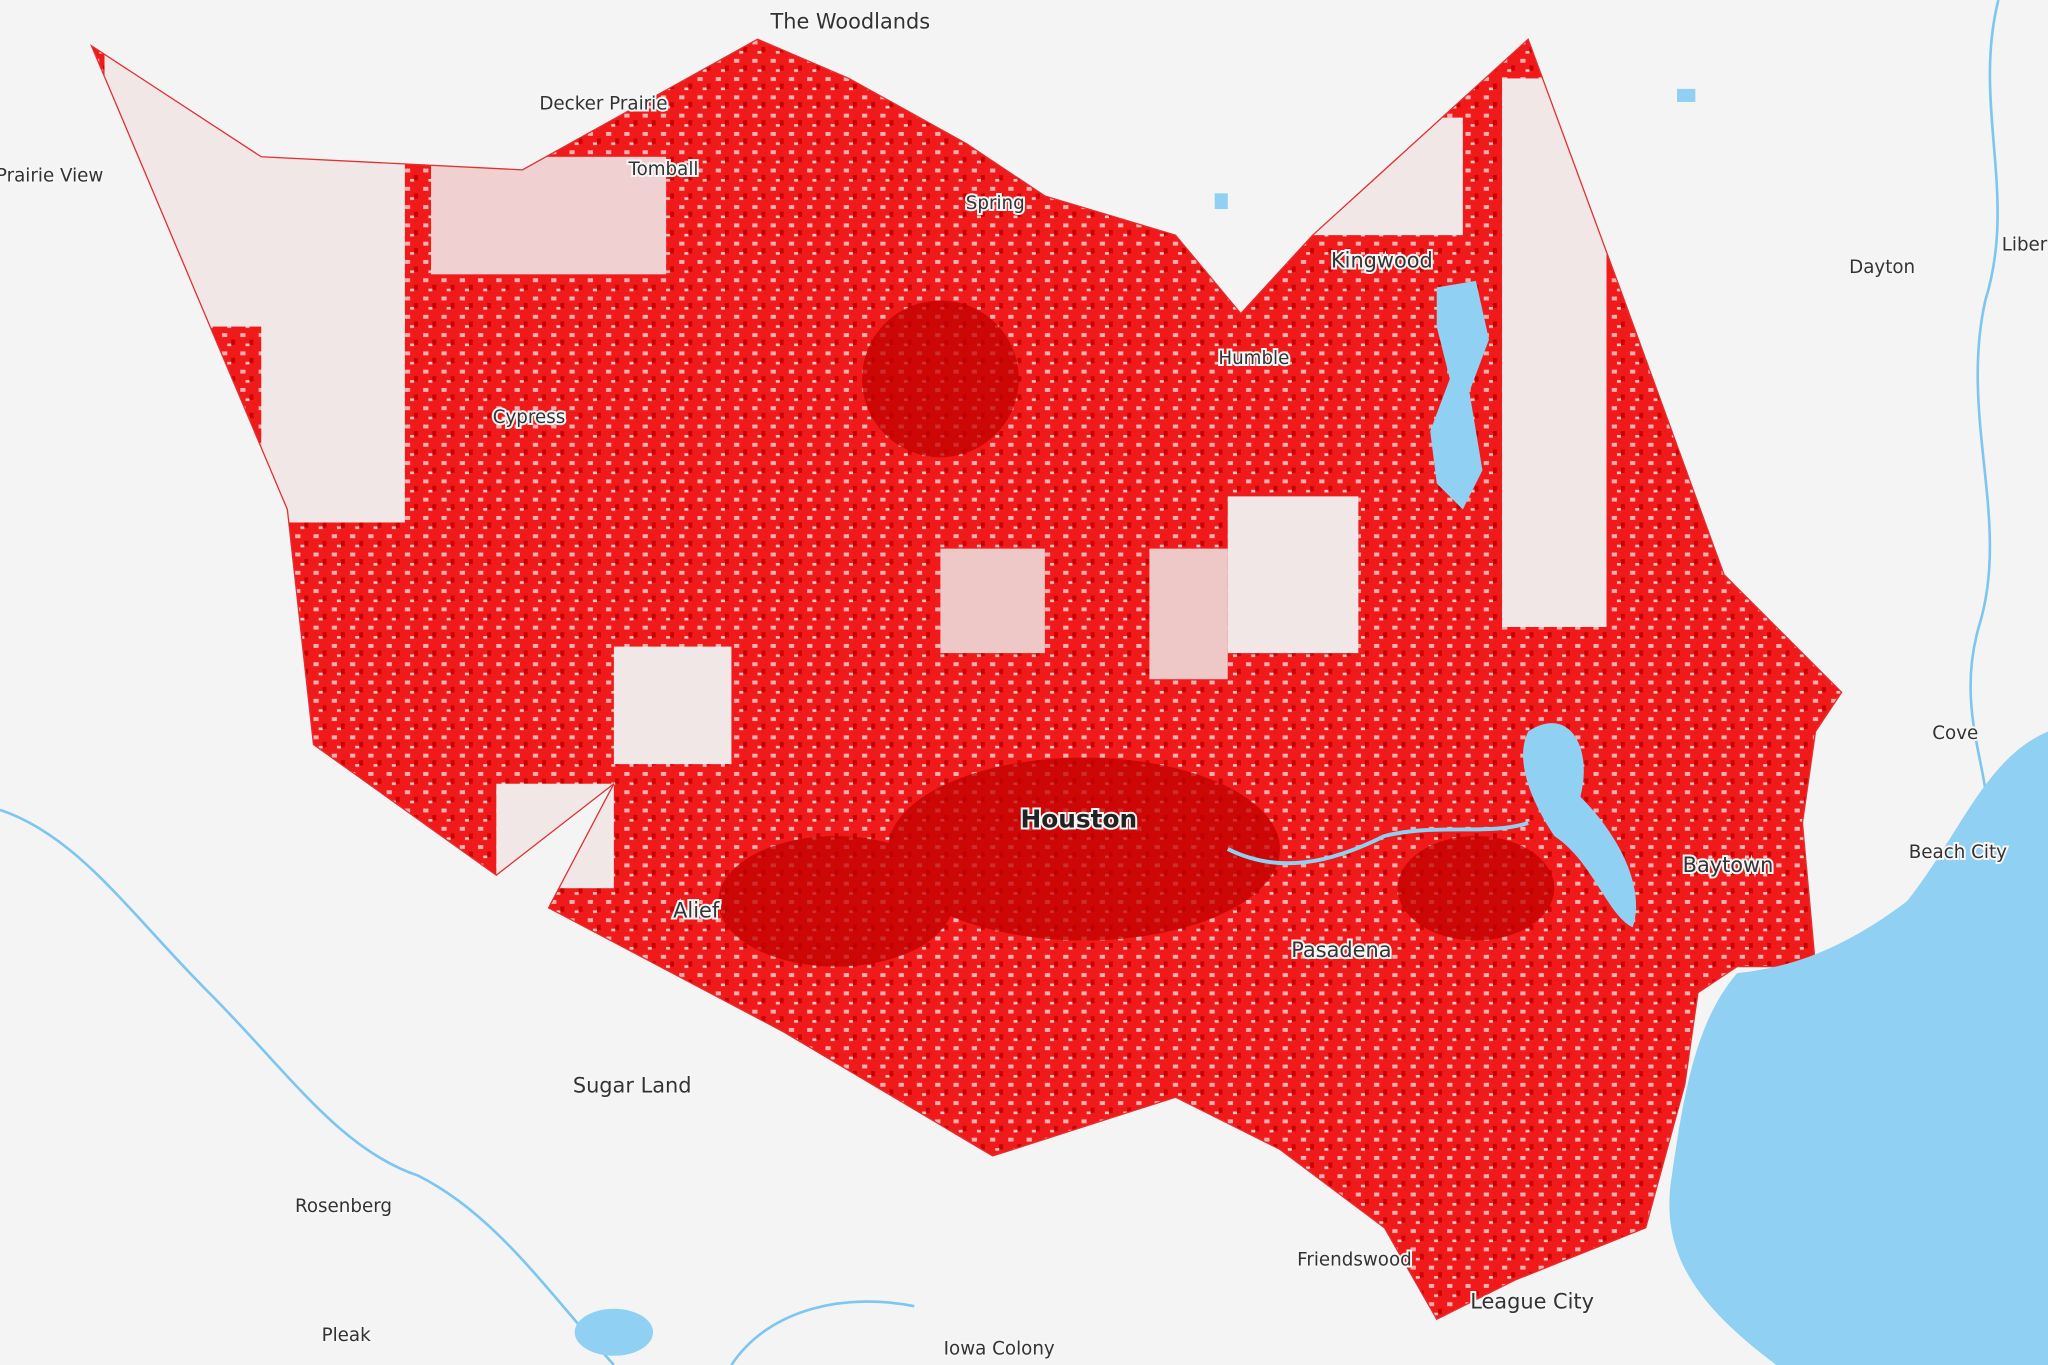 Image resolution: width=2048 pixels, height=1365 pixels. I want to click on place-label: Cypress, so click(529, 417).